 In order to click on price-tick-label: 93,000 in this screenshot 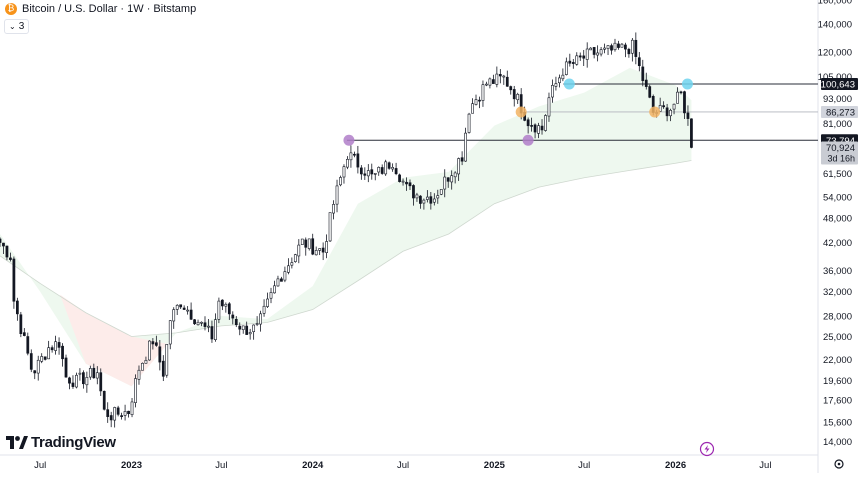, I will do `click(837, 99)`.